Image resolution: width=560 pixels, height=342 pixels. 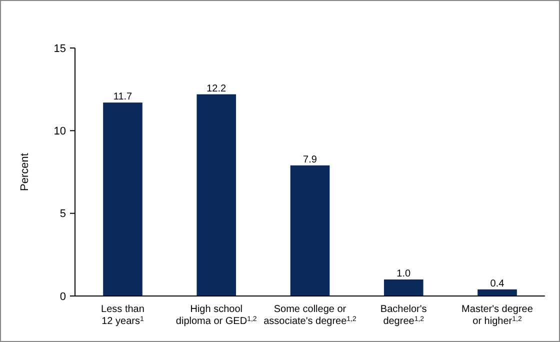 I want to click on y-axis-title: Percent, so click(x=25, y=172).